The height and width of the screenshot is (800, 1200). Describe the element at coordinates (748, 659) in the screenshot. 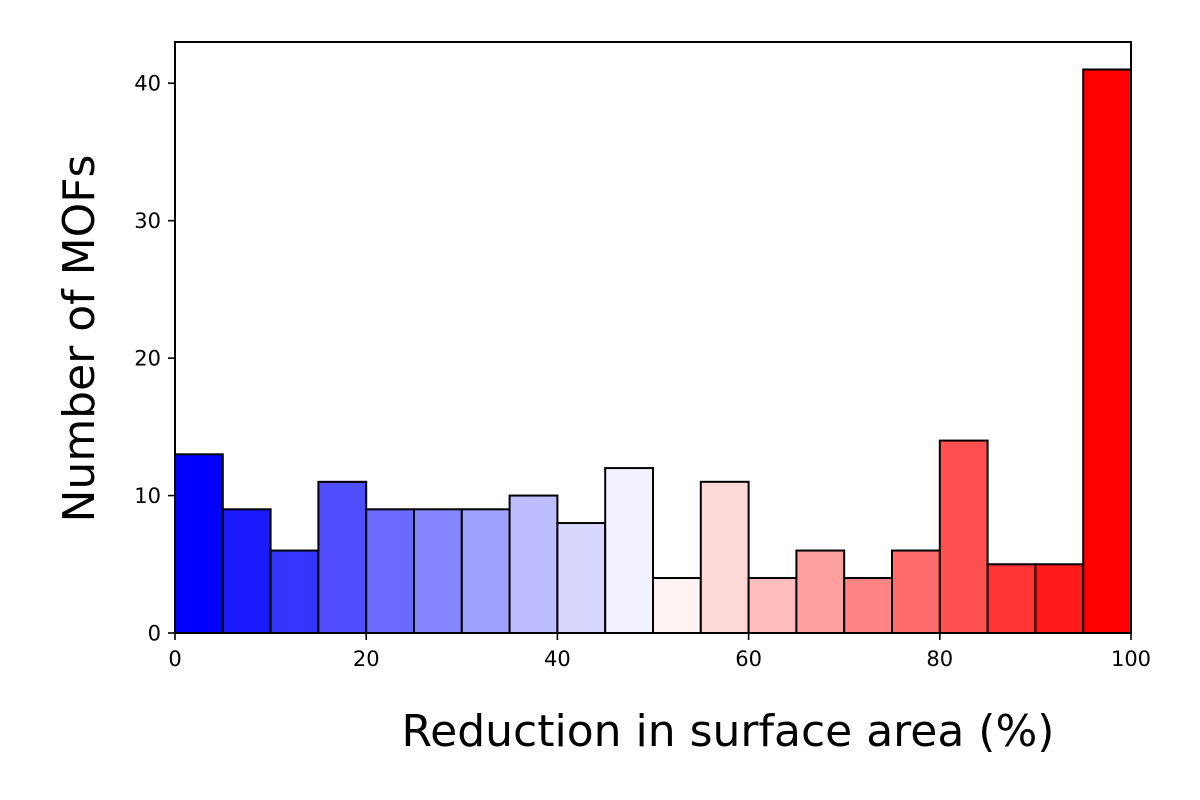

I see `x-tick-label-3: 60` at that location.